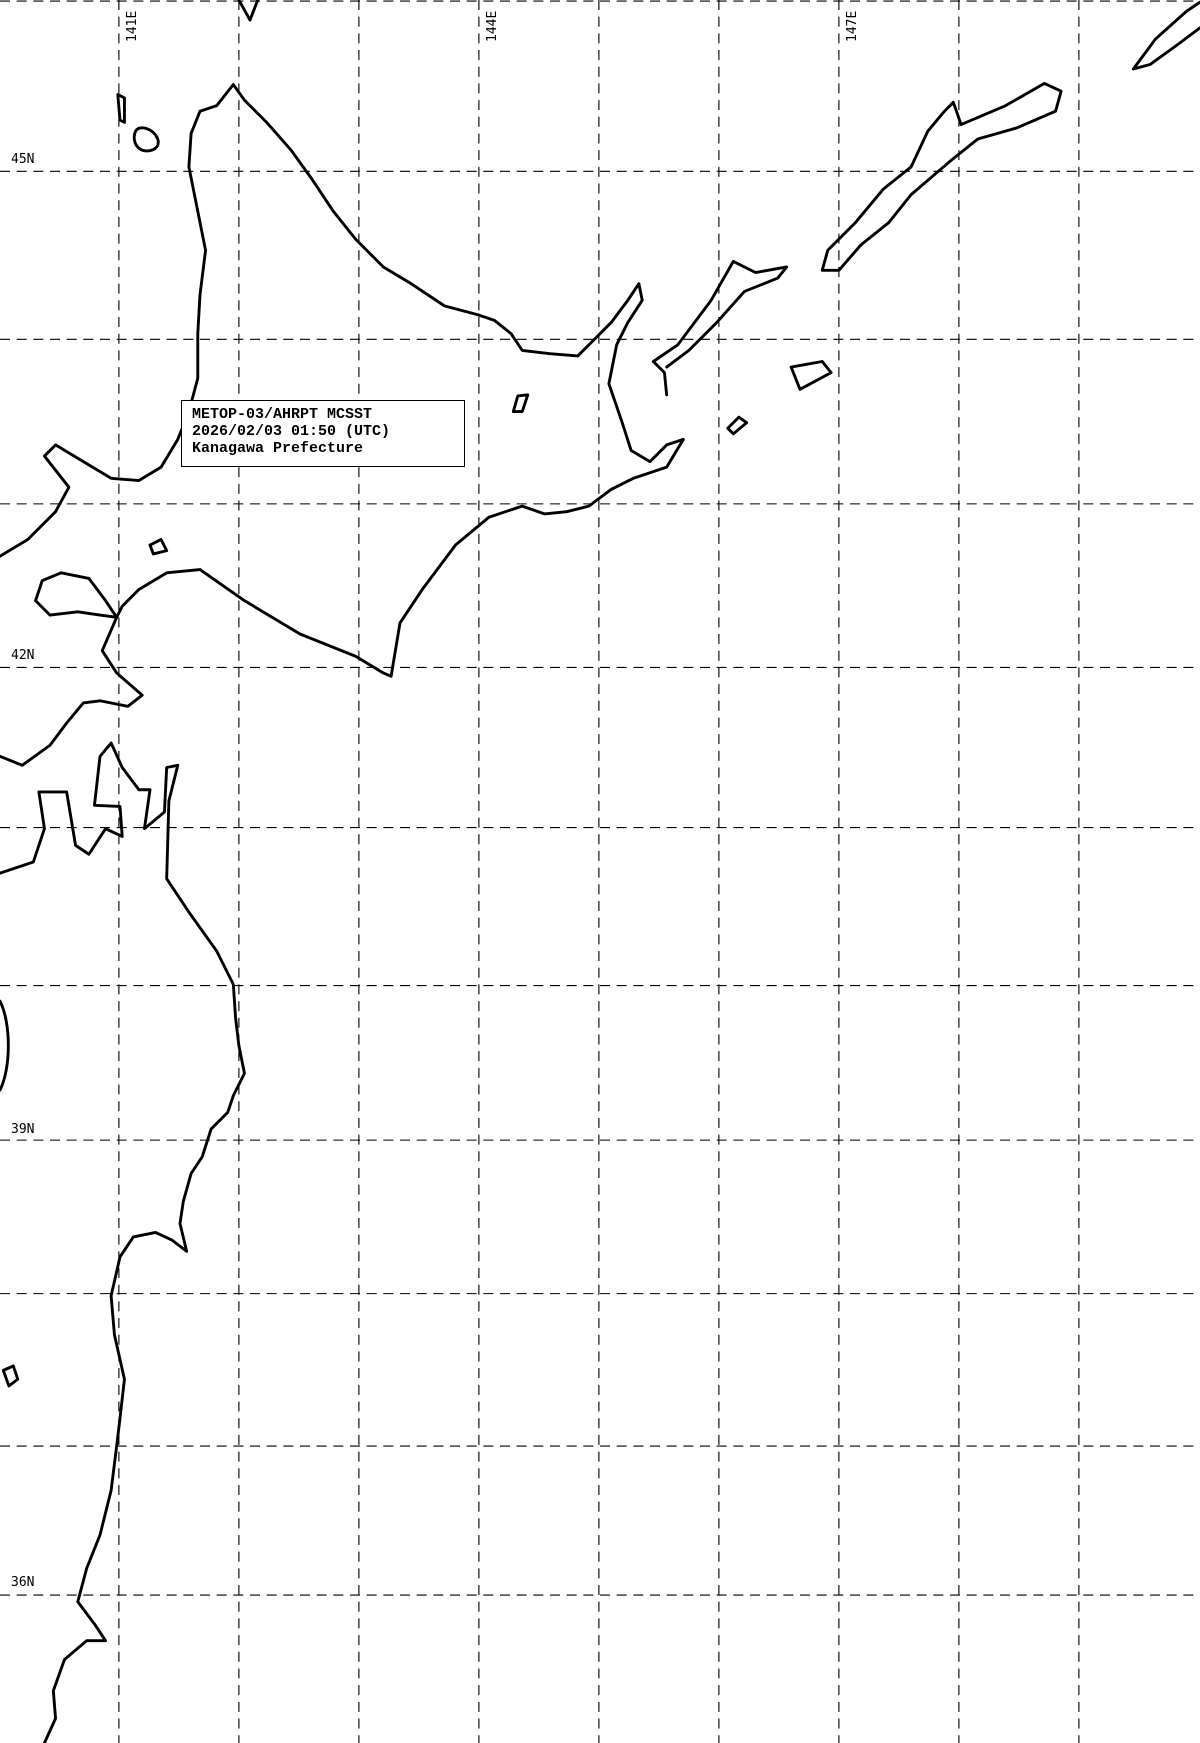 Image resolution: width=1200 pixels, height=1743 pixels. I want to click on coast-honshu, so click(123, 1242).